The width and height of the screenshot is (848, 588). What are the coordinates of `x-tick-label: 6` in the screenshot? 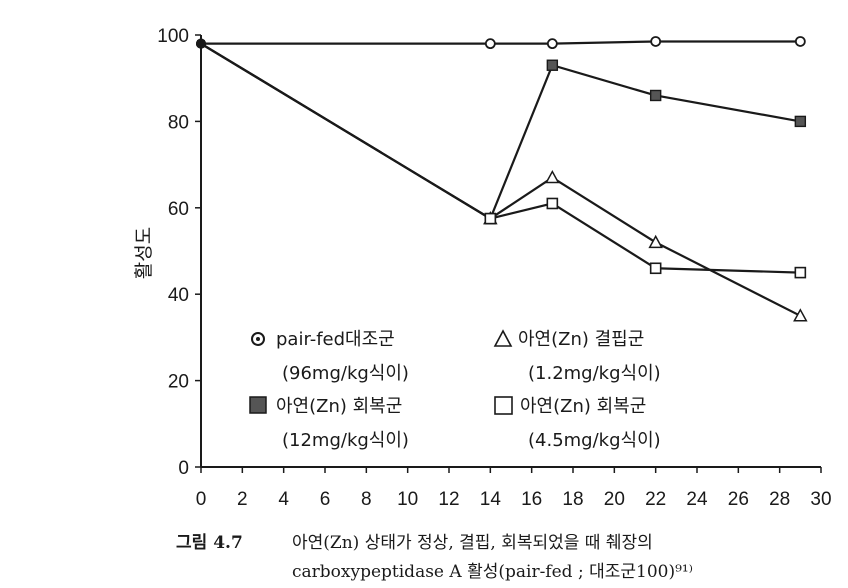 It's located at (325, 499).